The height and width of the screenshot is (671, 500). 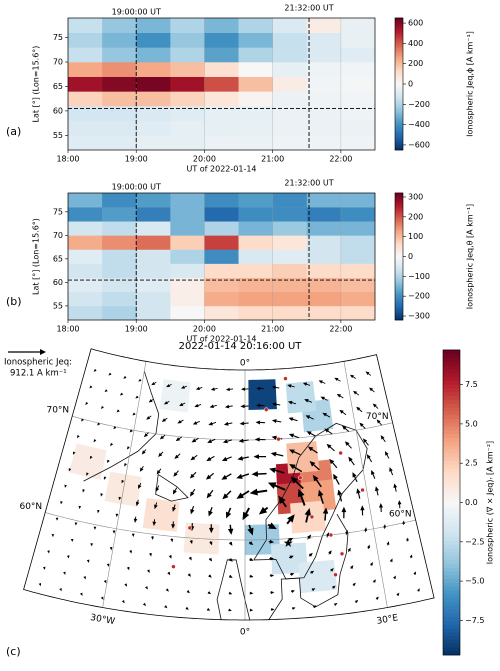 I want to click on colorbar-tick-label: −7.5, so click(x=474, y=620).